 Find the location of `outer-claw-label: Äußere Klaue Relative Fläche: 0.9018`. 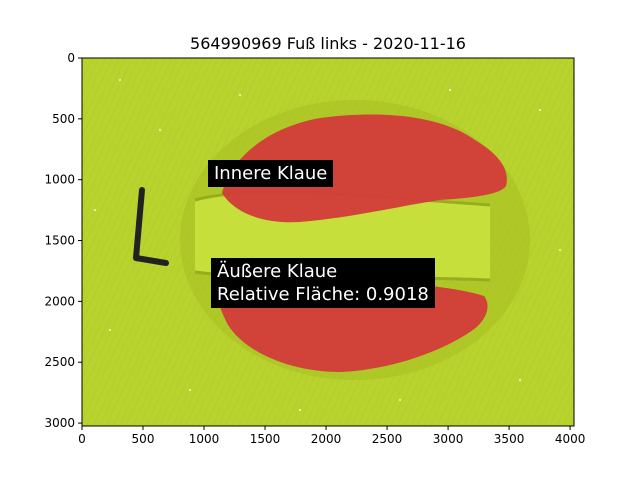

outer-claw-label: Äußere Klaue Relative Fläche: 0.9018 is located at coordinates (323, 283).